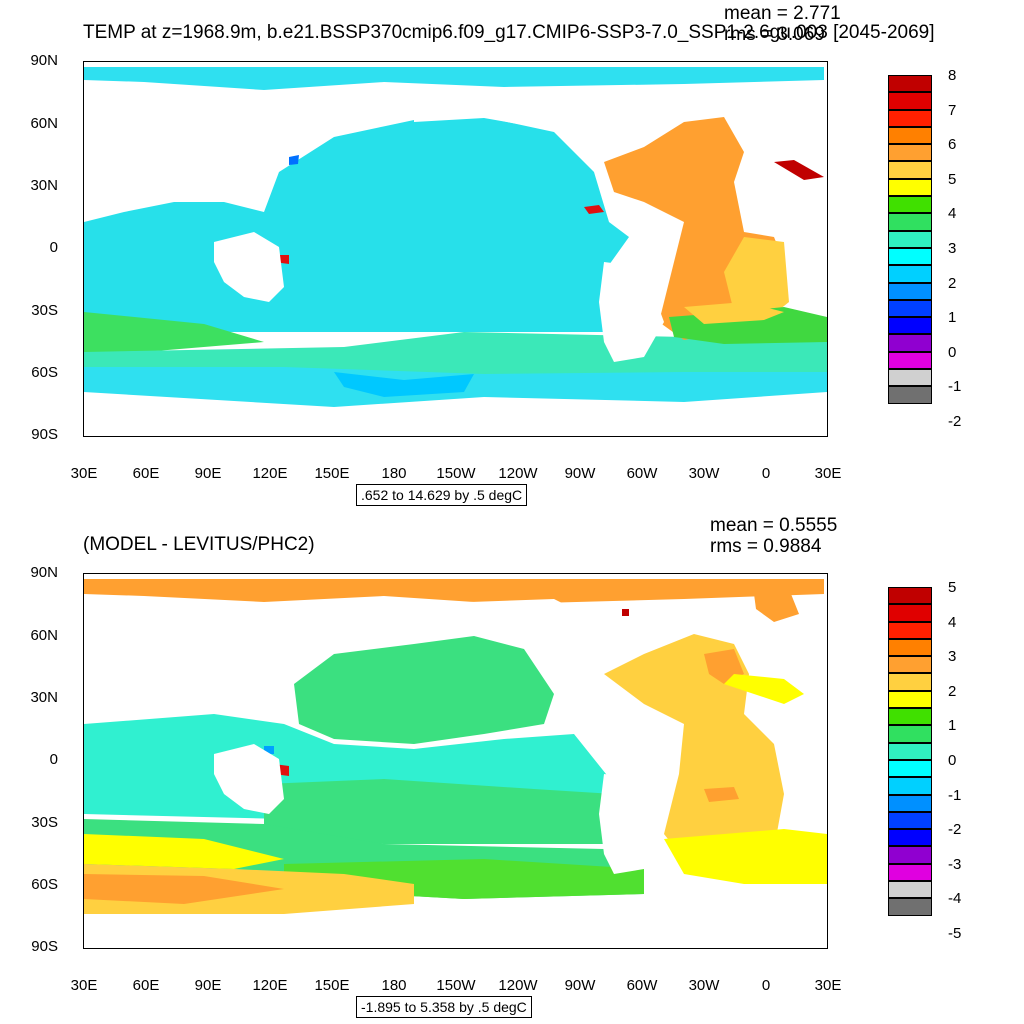 The height and width of the screenshot is (1024, 1024). What do you see at coordinates (44, 697) in the screenshot?
I see `bottom-lat-label-30n: 30N` at bounding box center [44, 697].